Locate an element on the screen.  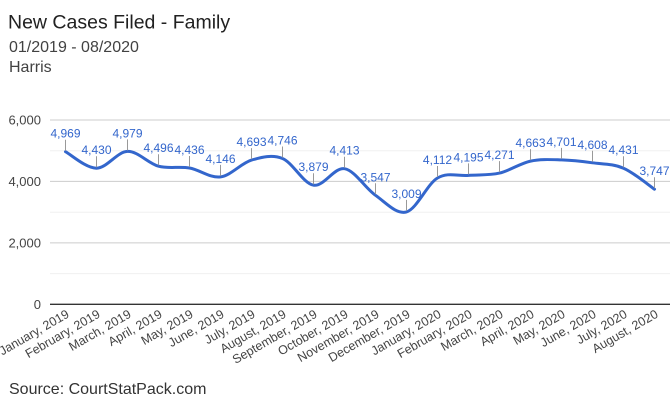
svg-text: 3,747 is located at coordinates (654, 171).